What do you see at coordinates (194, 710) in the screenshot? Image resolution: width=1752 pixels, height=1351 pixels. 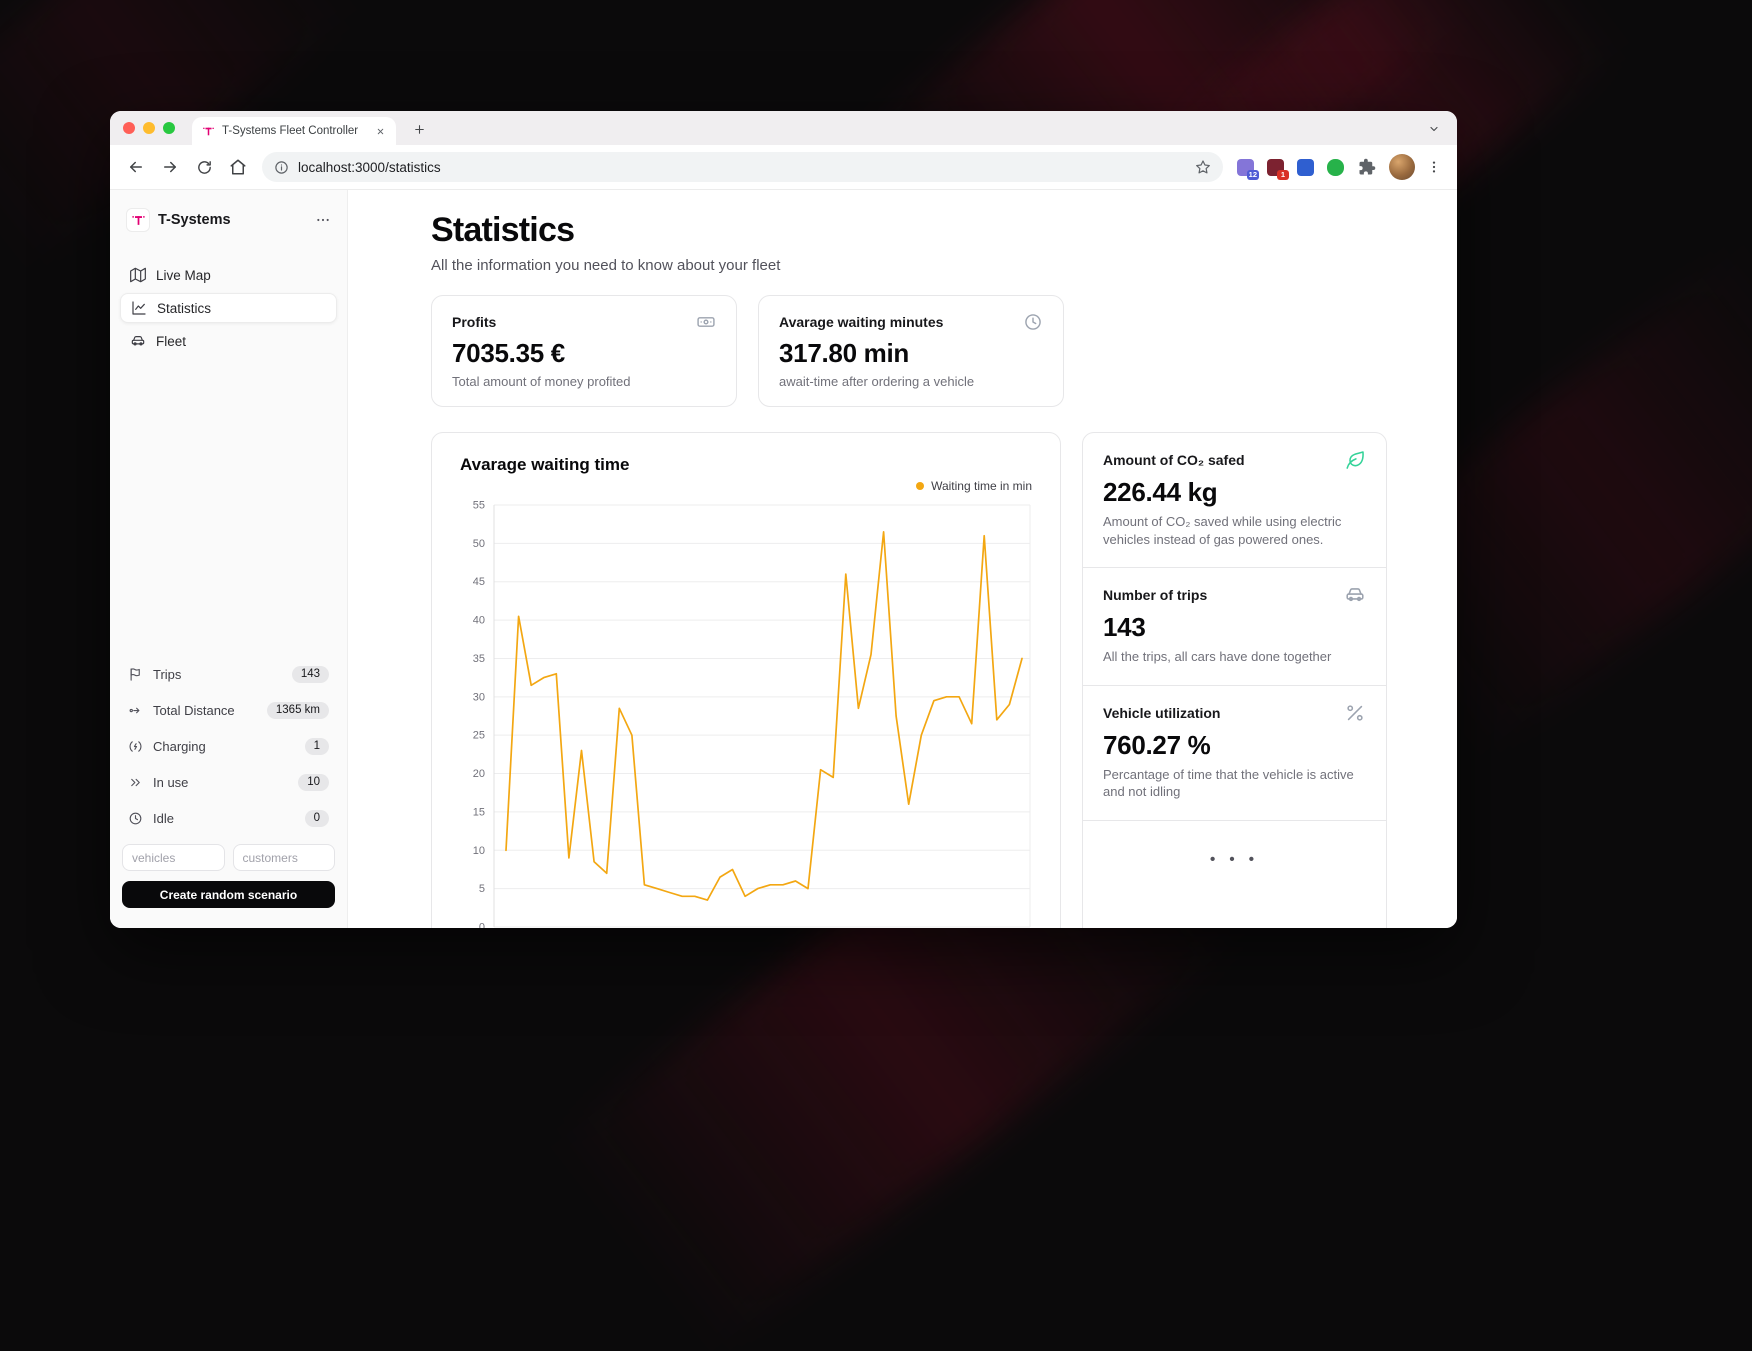 I see `stat-label: Total Distance` at bounding box center [194, 710].